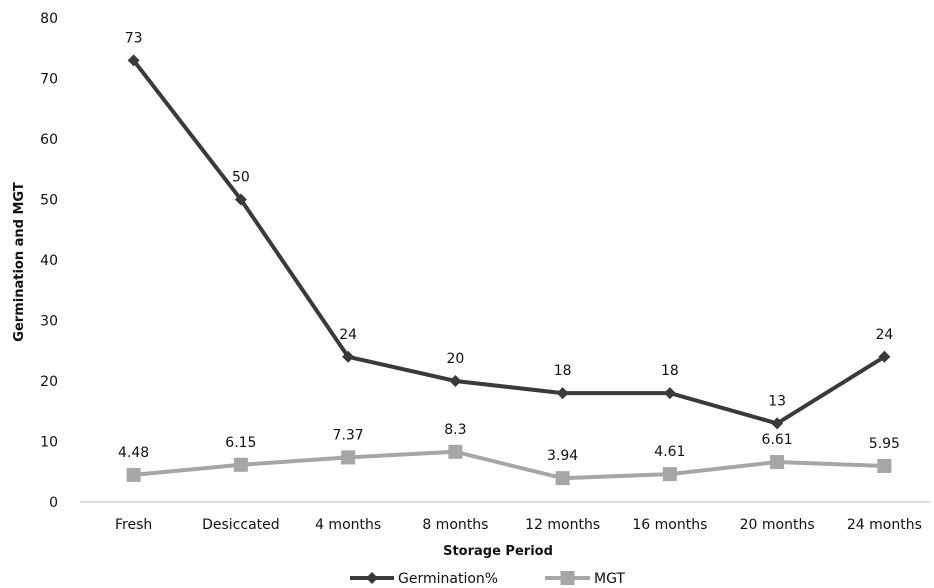 The height and width of the screenshot is (588, 934). What do you see at coordinates (448, 579) in the screenshot?
I see `legend-label: Germination%` at bounding box center [448, 579].